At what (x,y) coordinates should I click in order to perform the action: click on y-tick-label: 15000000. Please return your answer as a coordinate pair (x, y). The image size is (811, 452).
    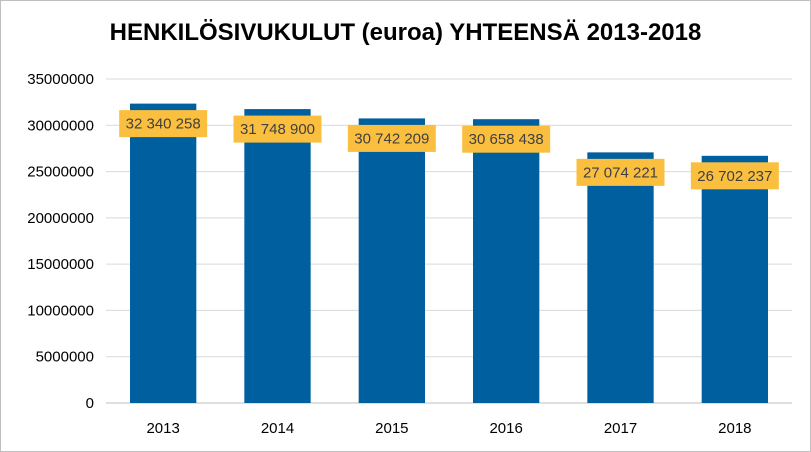
    Looking at the image, I should click on (60, 264).